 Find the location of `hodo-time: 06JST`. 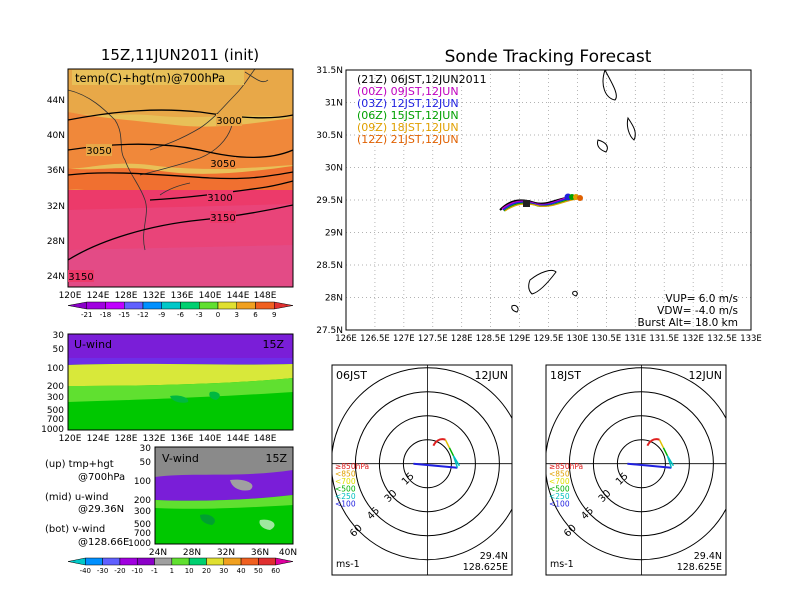

hodo-time: 06JST is located at coordinates (351, 375).